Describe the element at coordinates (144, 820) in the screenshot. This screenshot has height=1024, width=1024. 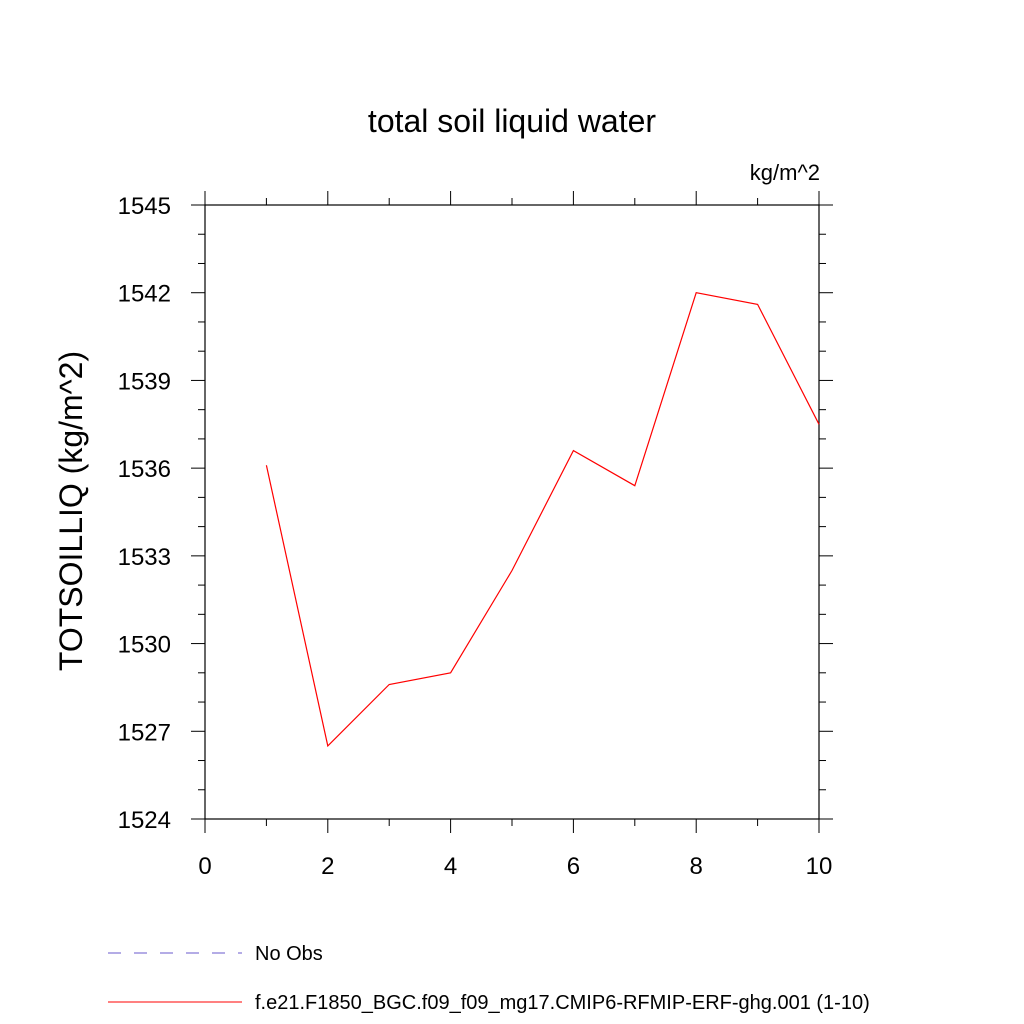
I see `y-tick-label: 1524` at that location.